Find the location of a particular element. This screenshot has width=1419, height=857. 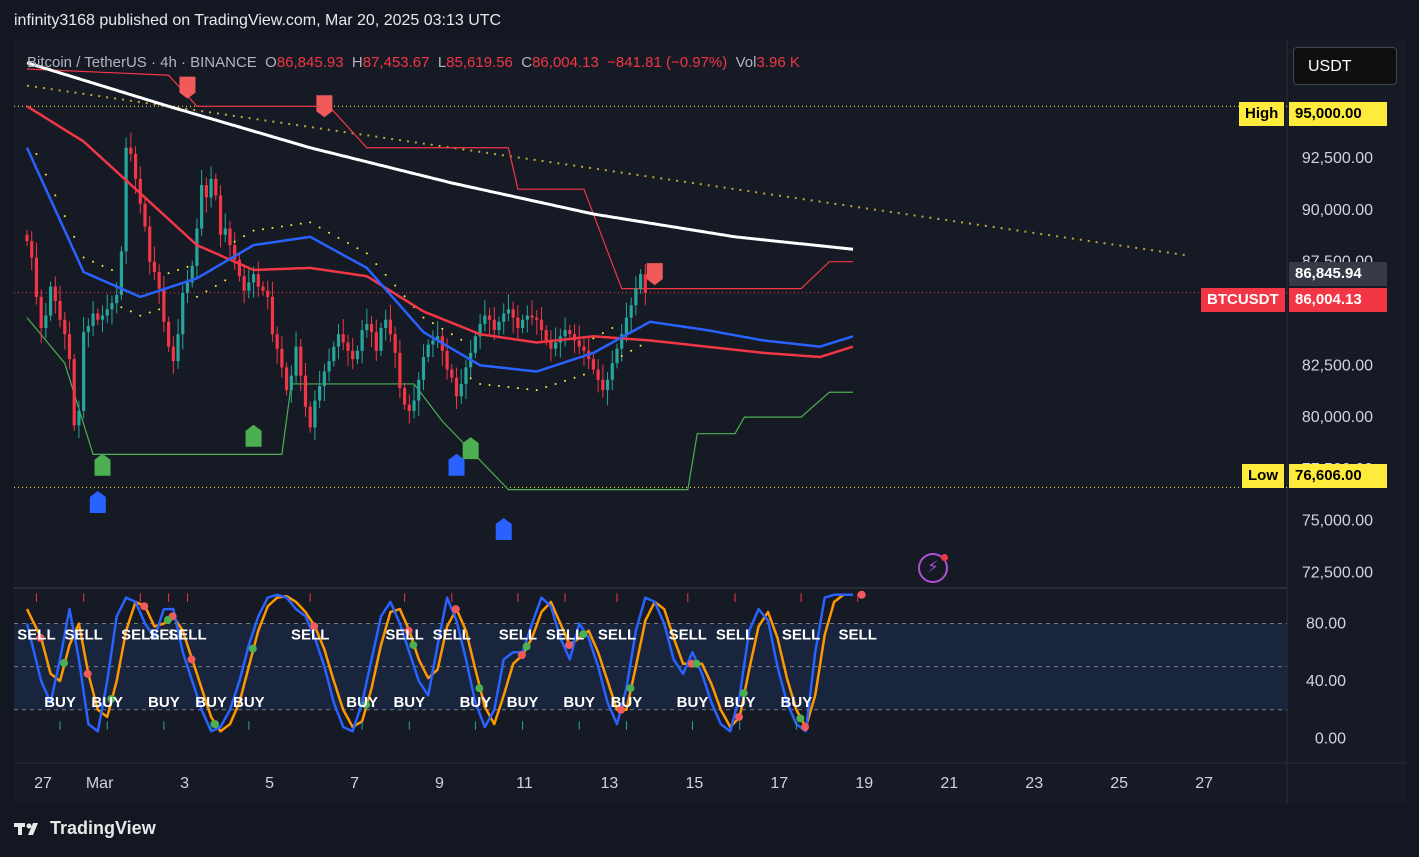

high-value: 87,453.67 is located at coordinates (396, 62).